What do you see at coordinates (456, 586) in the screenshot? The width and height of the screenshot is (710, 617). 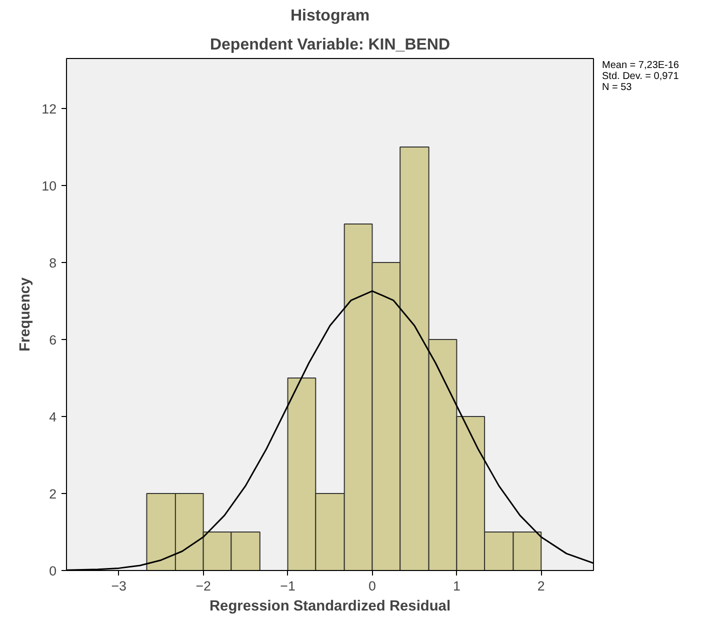 I see `x-tick-label: 1` at bounding box center [456, 586].